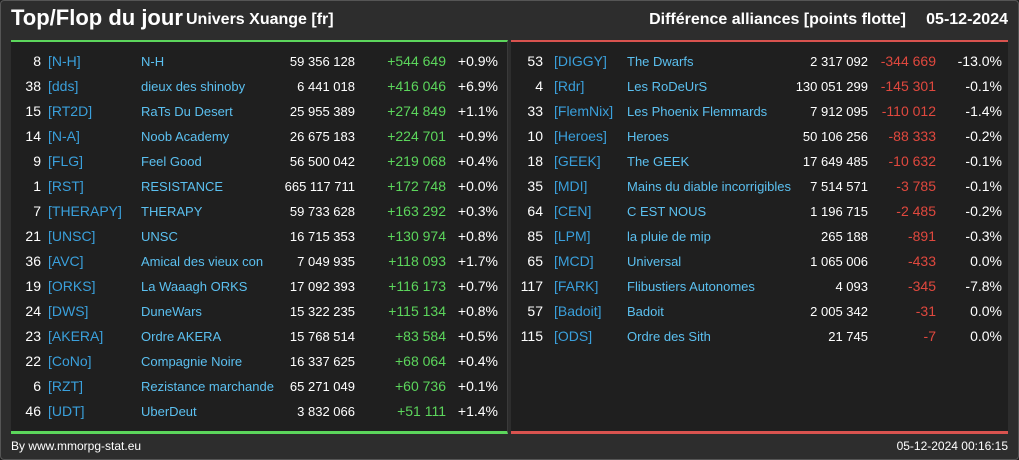 This screenshot has height=460, width=1019. Describe the element at coordinates (319, 186) in the screenshot. I see `alliance-points: 665 117 711` at that location.